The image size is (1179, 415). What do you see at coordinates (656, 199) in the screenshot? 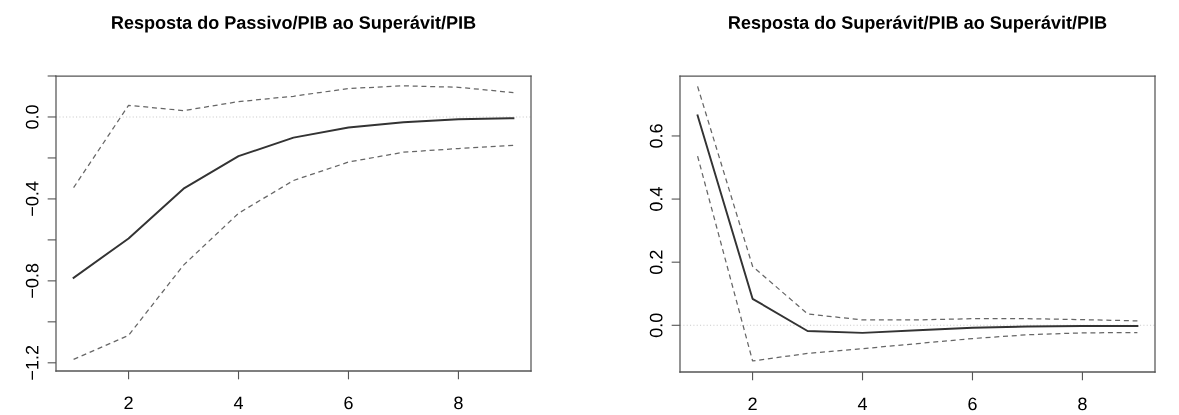
I see `y-tick-label: 0.4` at bounding box center [656, 199].